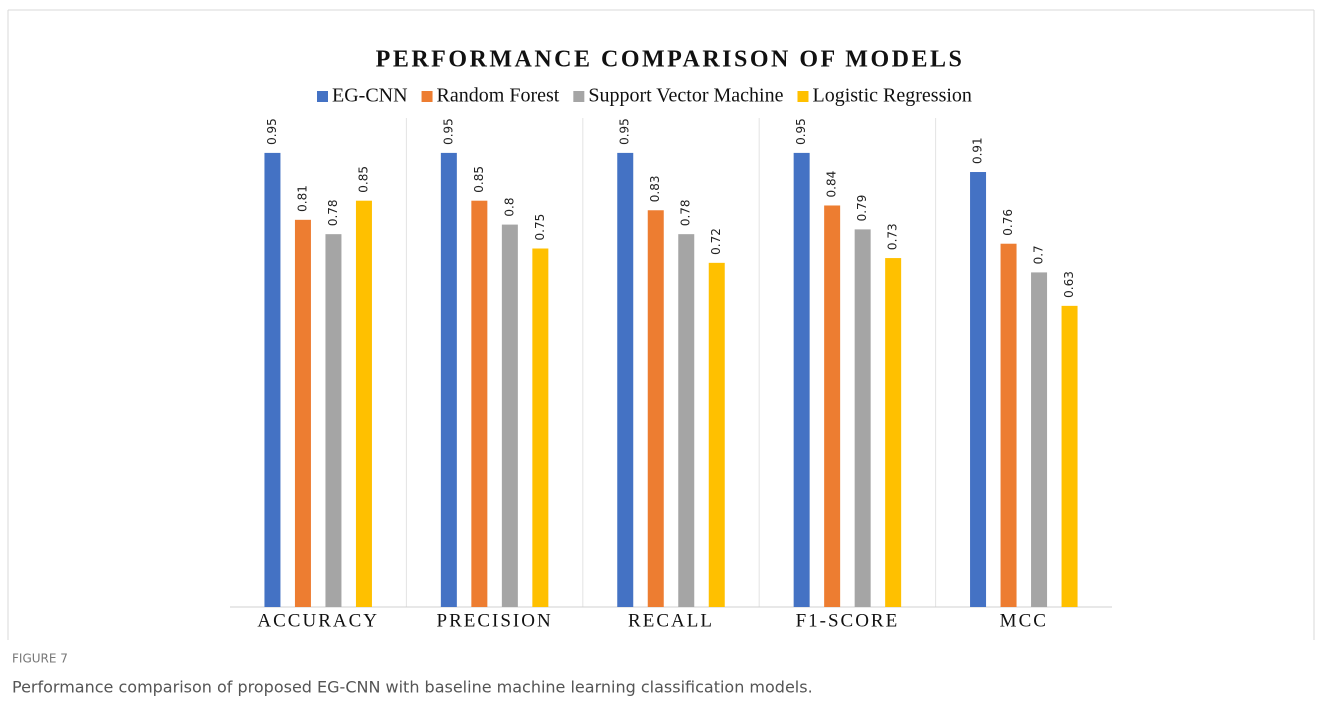  What do you see at coordinates (495, 620) in the screenshot?
I see `x-tick-label: PRECISION` at bounding box center [495, 620].